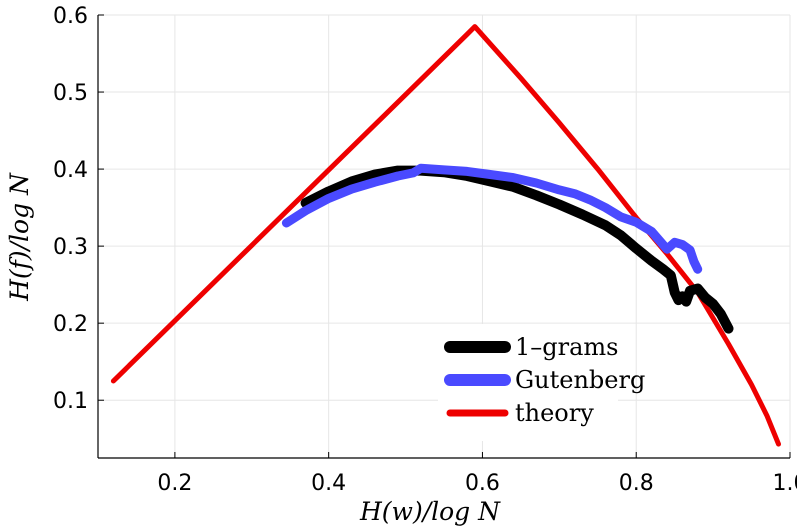 This screenshot has height=532, width=797. What do you see at coordinates (70, 93) in the screenshot?
I see `y-tick-label: 0.5` at bounding box center [70, 93].